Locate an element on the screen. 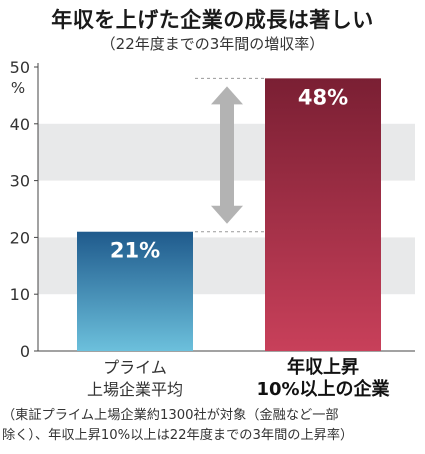 The height and width of the screenshot is (454, 425). footnote-line-2: 除く）、年収上昇10%以上は22年度までの3年間の上昇率） is located at coordinates (178, 435).